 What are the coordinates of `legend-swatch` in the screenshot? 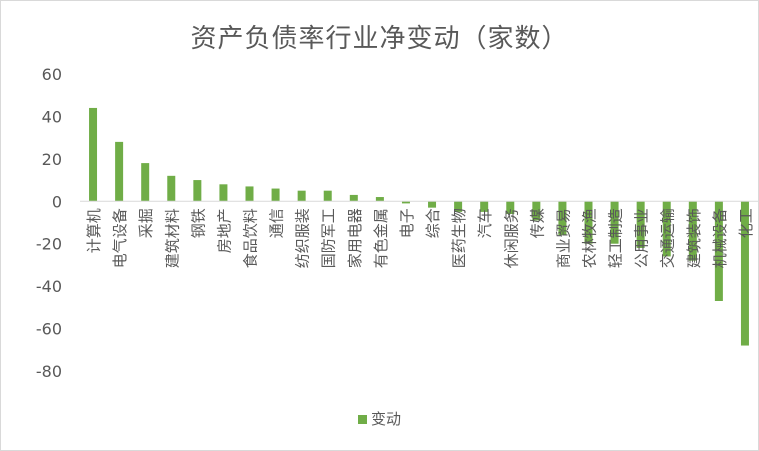 It's located at (362, 419).